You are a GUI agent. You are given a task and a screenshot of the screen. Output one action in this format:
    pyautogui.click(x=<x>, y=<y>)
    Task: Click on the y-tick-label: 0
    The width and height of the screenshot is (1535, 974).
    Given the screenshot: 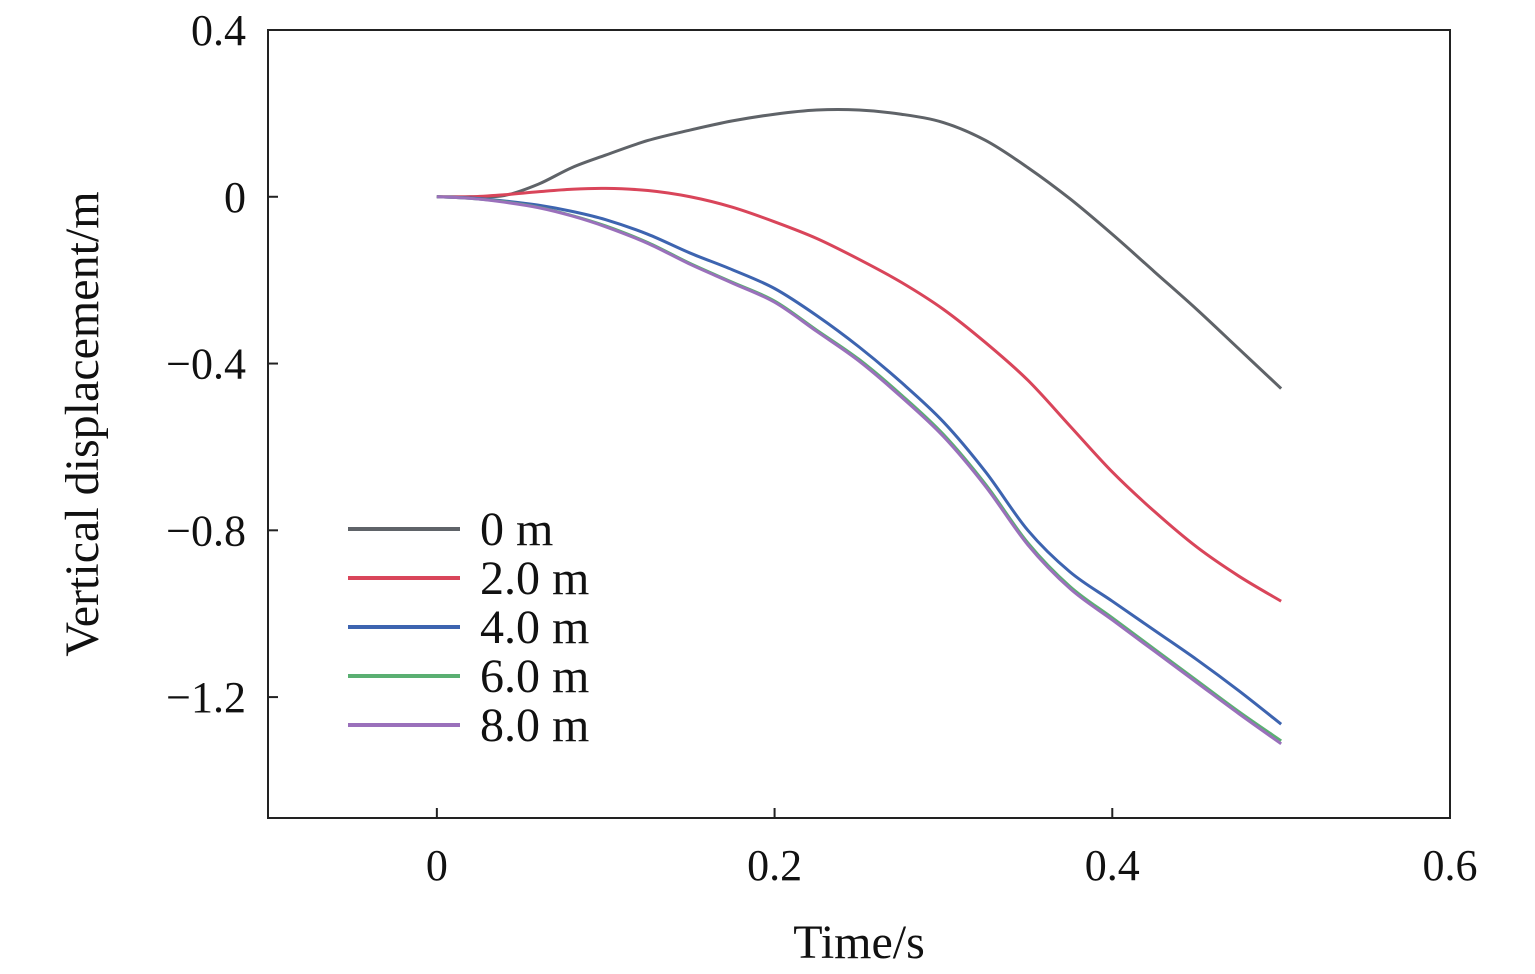 What is the action you would take?
    pyautogui.click(x=235, y=197)
    